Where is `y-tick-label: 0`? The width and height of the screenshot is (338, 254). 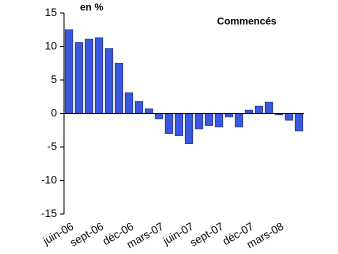
y-tick-label: 0 is located at coordinates (54, 113).